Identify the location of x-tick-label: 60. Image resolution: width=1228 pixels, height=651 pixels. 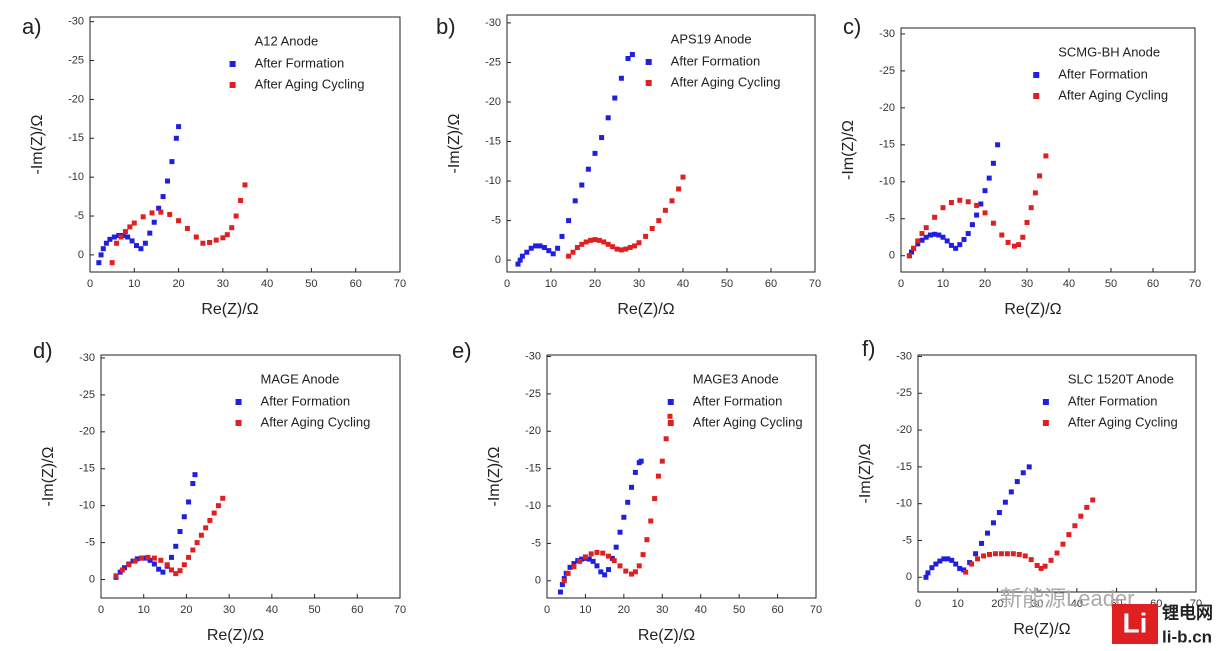
(356, 284).